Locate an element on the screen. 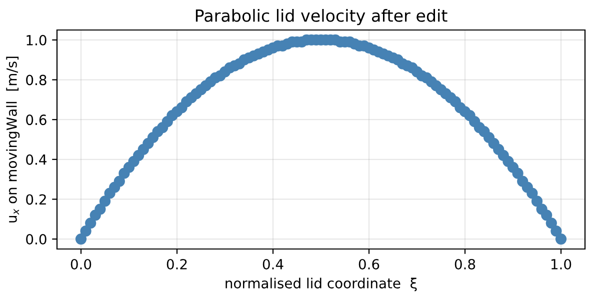 Image resolution: width=600 pixels, height=300 pixels. x-tick-label: 0.8 is located at coordinates (465, 264).